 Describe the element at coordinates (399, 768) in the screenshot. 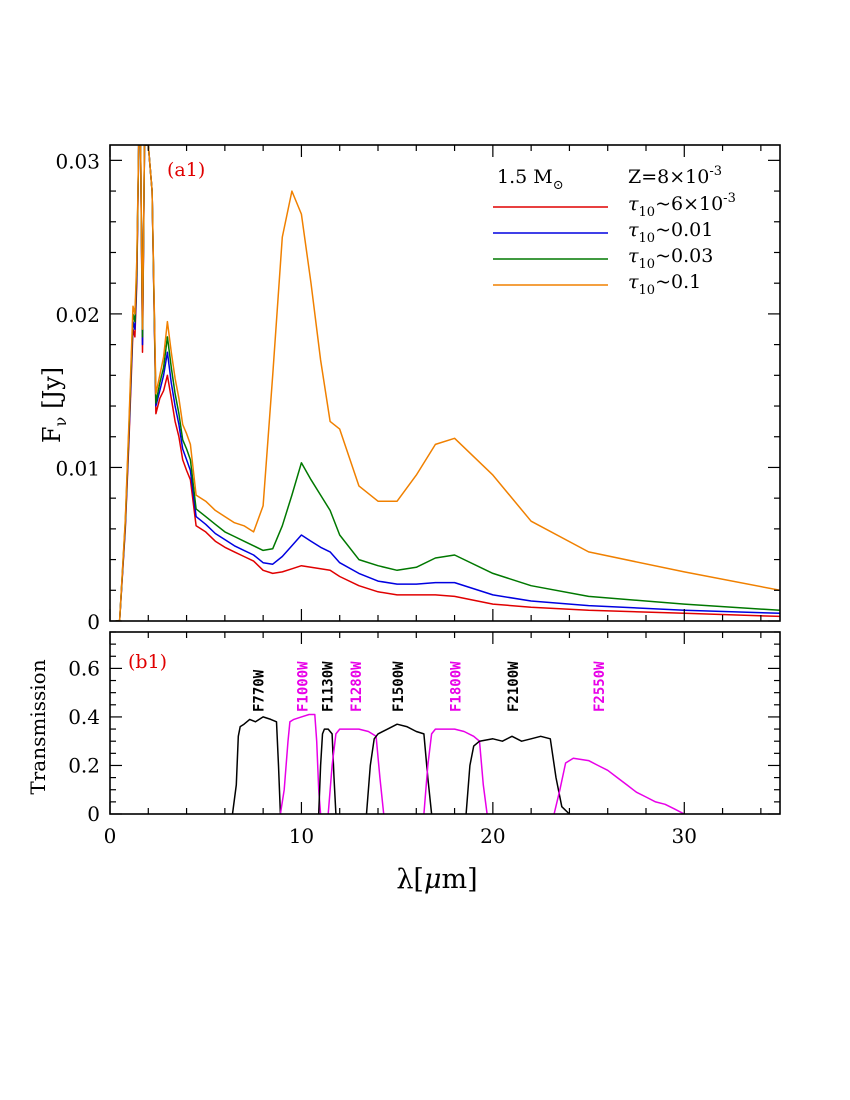

I see `filter-curve-F1500W` at that location.